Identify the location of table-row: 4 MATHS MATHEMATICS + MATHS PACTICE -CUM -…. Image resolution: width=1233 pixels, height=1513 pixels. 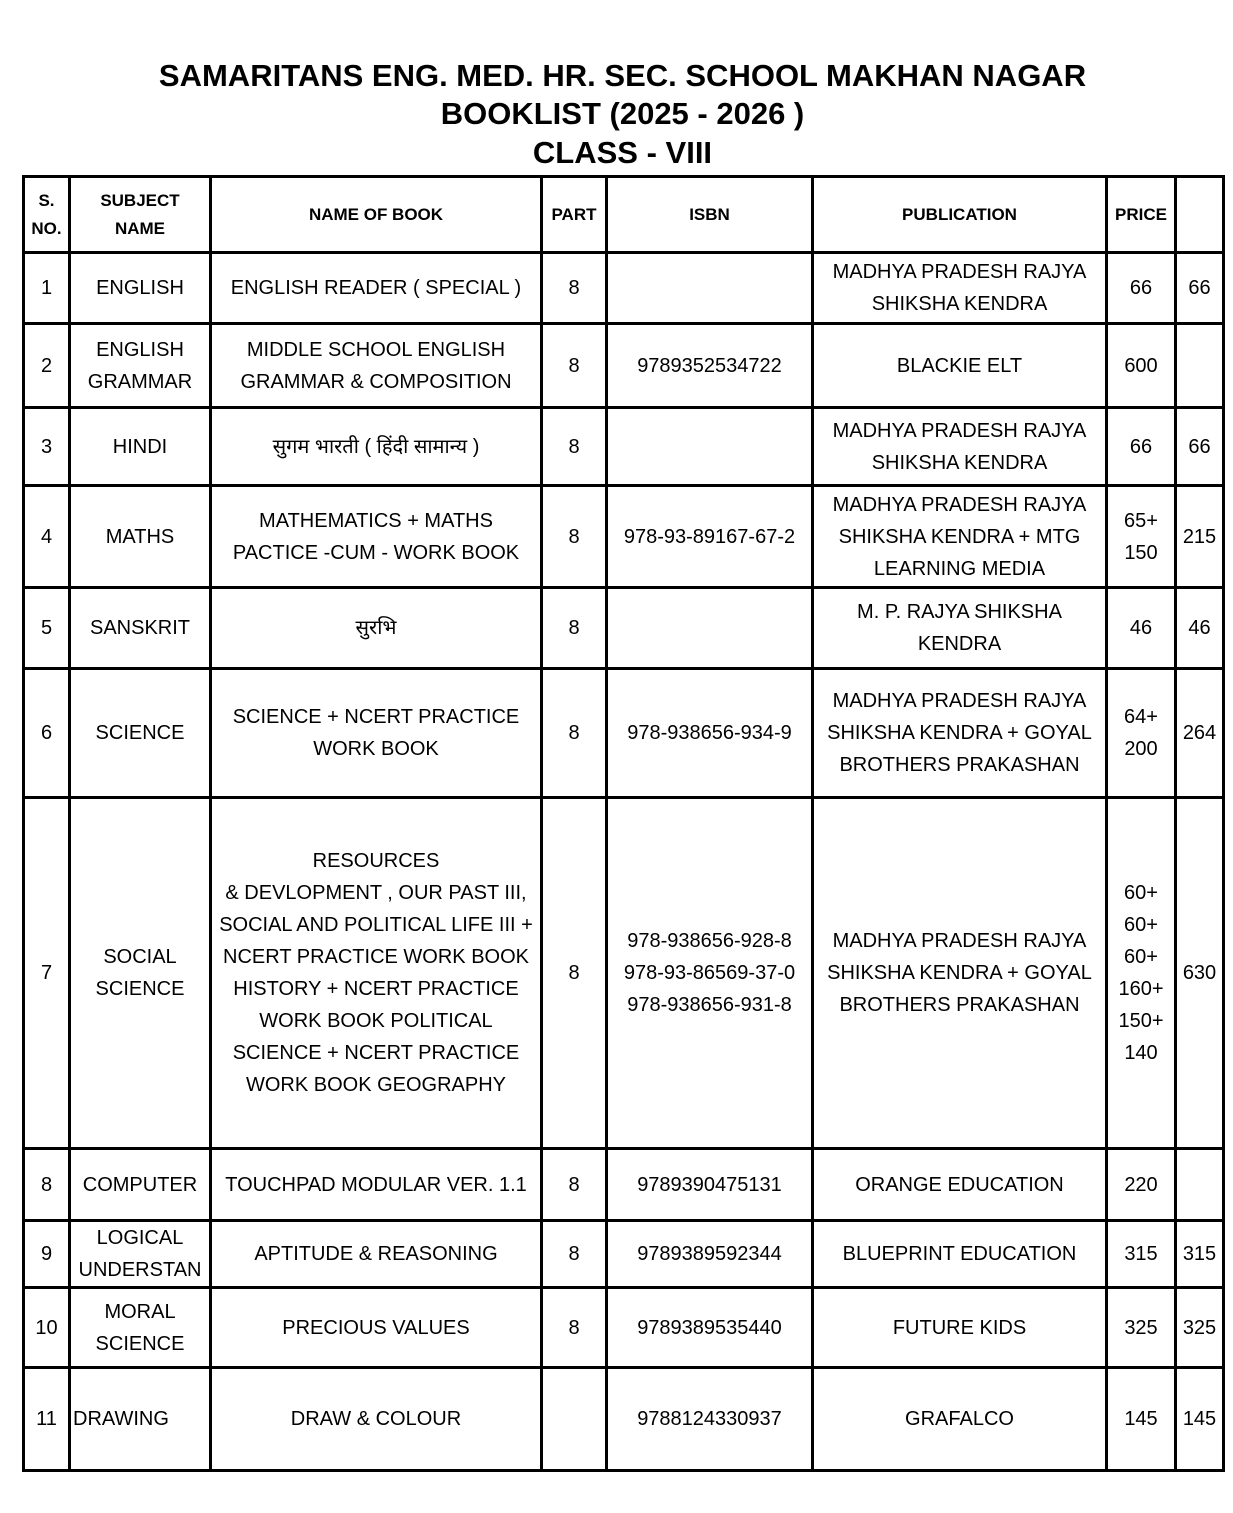
(623, 536).